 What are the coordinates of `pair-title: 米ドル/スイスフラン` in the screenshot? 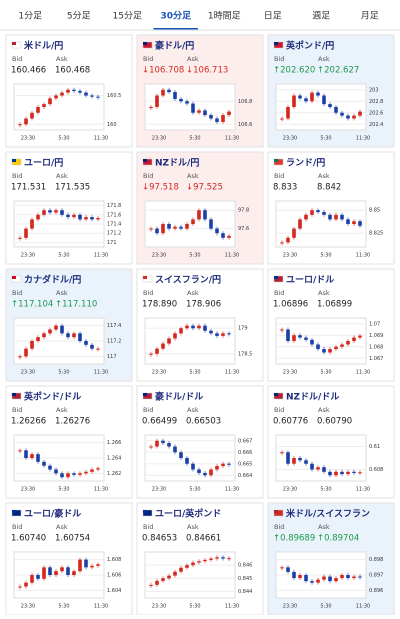 It's located at (327, 514).